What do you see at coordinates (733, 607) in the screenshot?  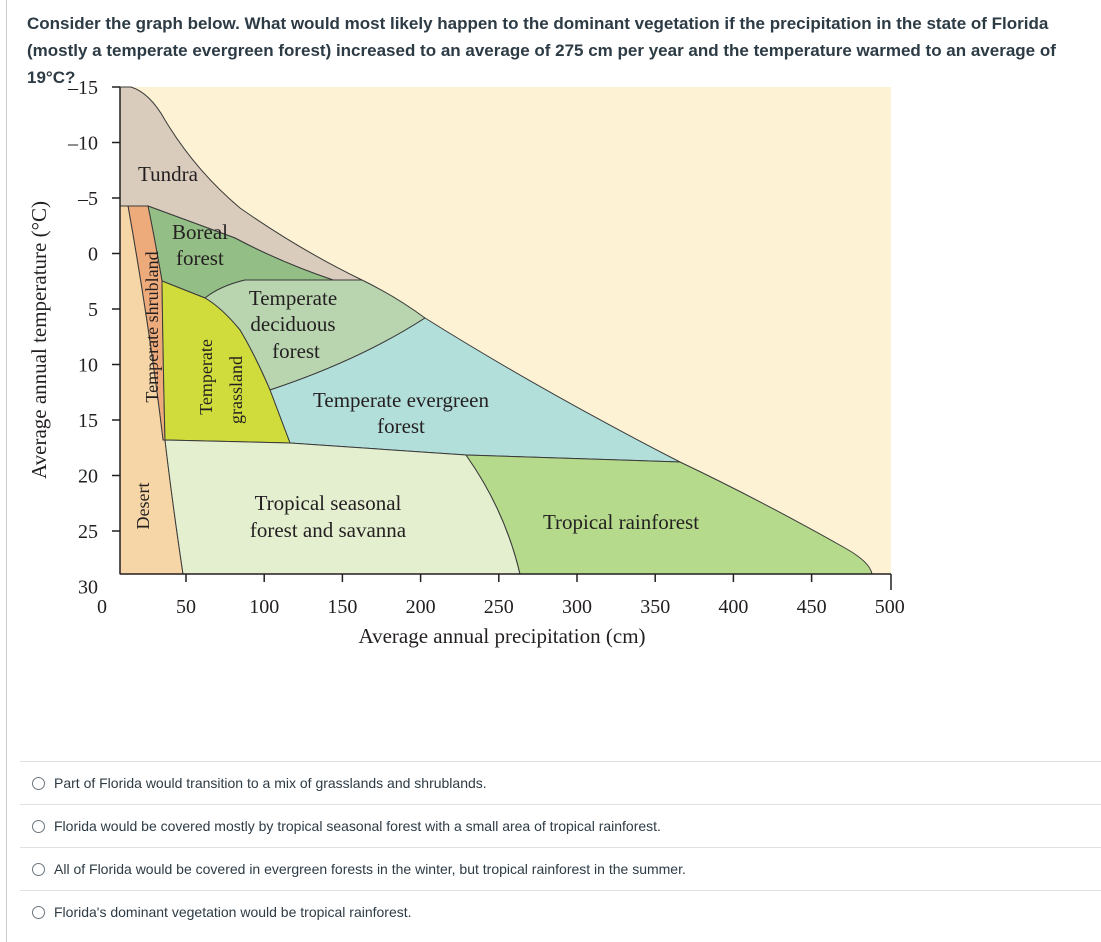 I see `x-tick-label: 400` at bounding box center [733, 607].